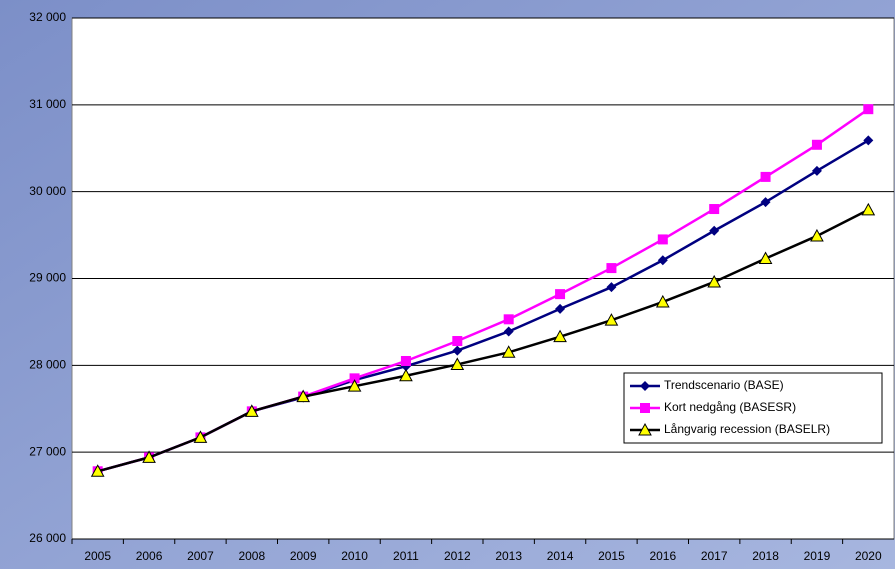 This screenshot has height=569, width=895. What do you see at coordinates (560, 556) in the screenshot?
I see `x-tick-label: 2014` at bounding box center [560, 556].